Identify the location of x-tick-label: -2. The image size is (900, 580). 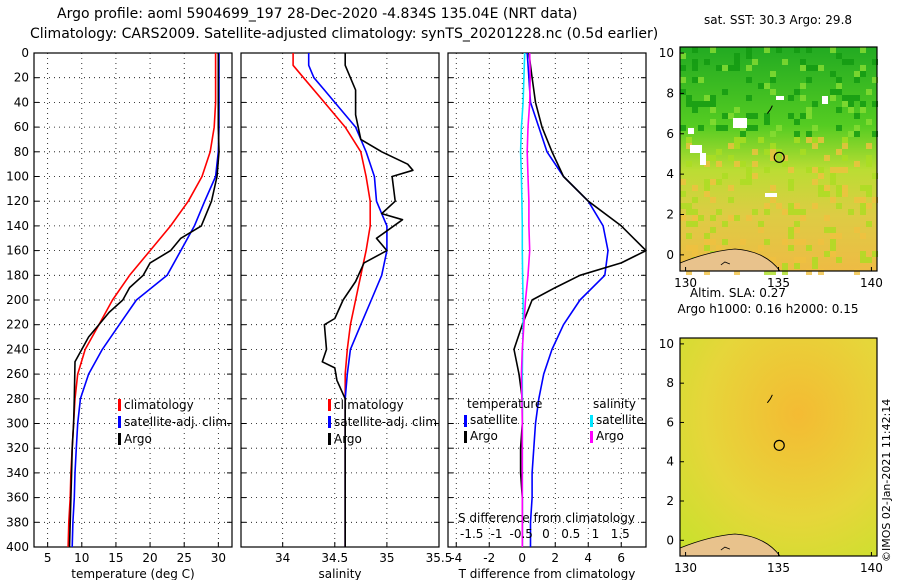
(489, 558).